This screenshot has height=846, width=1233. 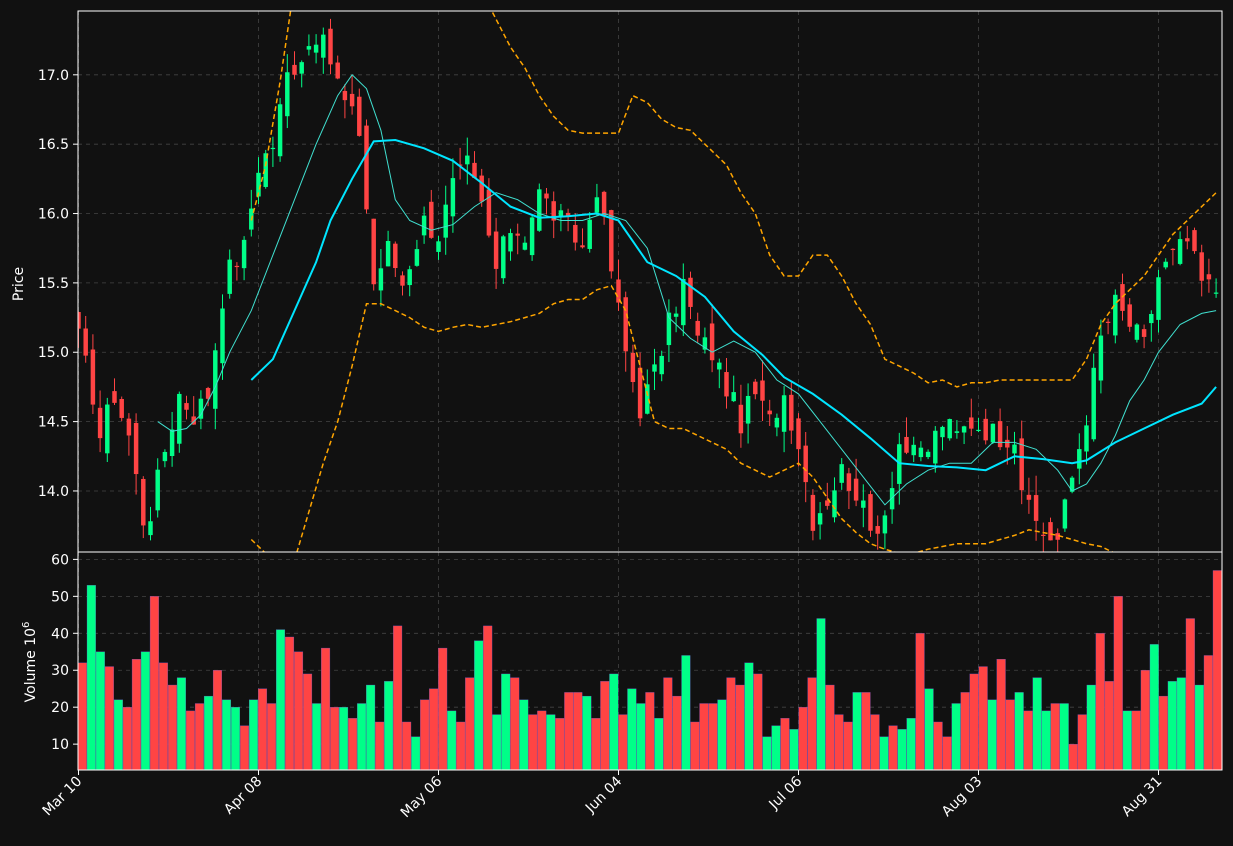 What do you see at coordinates (60, 560) in the screenshot?
I see `volume-tick-label: 60` at bounding box center [60, 560].